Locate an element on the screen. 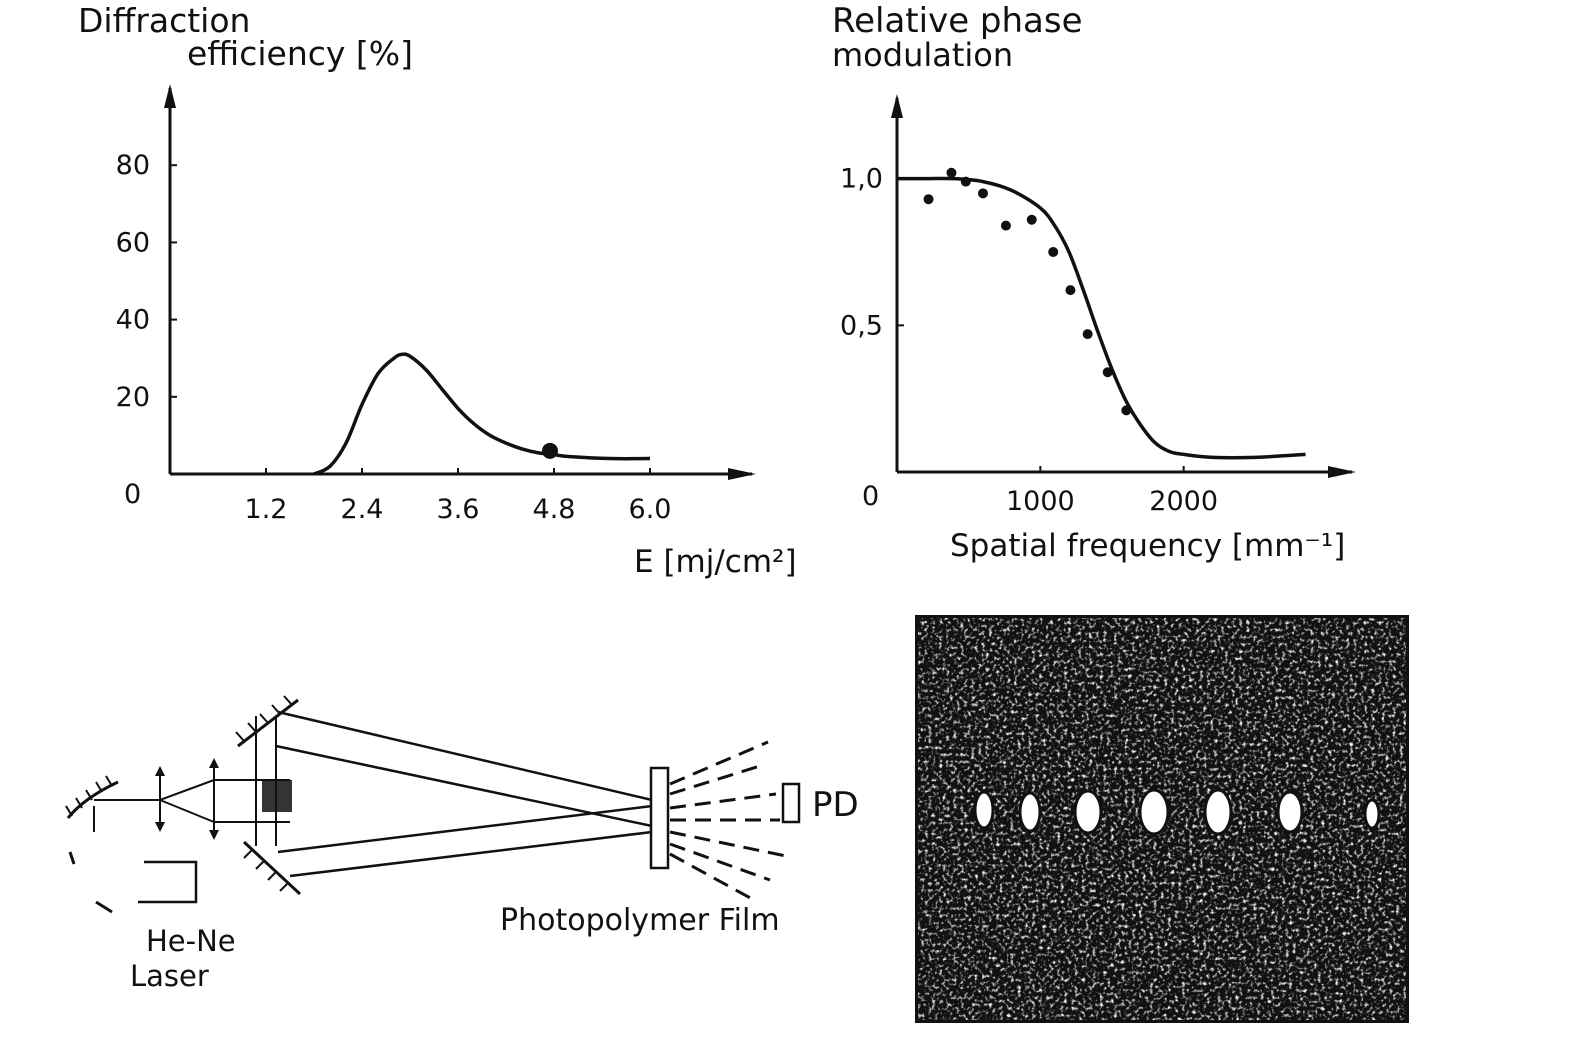 This screenshot has width=1575, height=1050. c2-series-line is located at coordinates (1101, 318).